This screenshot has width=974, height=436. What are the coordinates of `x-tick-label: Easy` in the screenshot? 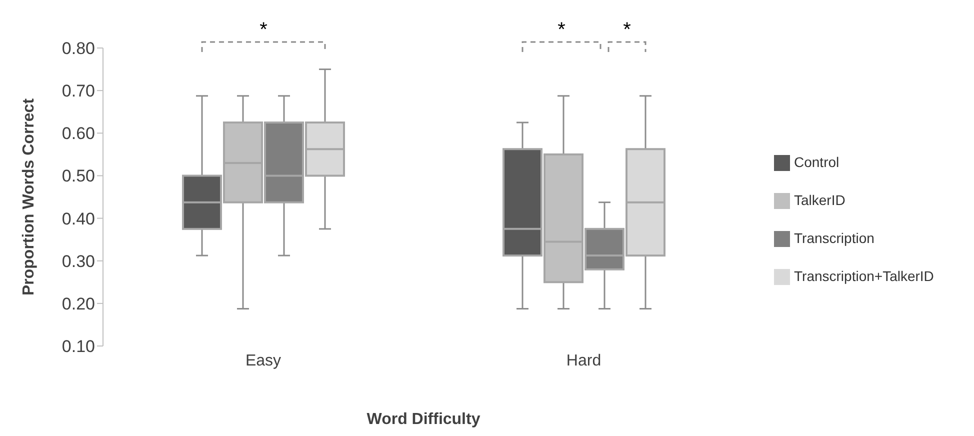 It's located at (263, 361).